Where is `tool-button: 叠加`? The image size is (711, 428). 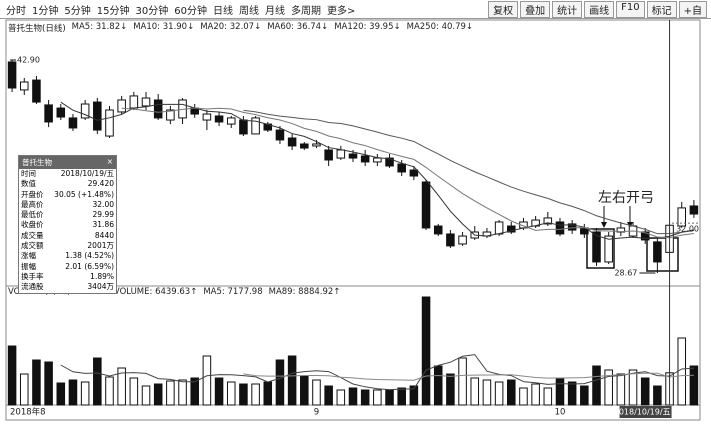
tool-button: 叠加 is located at coordinates (535, 9).